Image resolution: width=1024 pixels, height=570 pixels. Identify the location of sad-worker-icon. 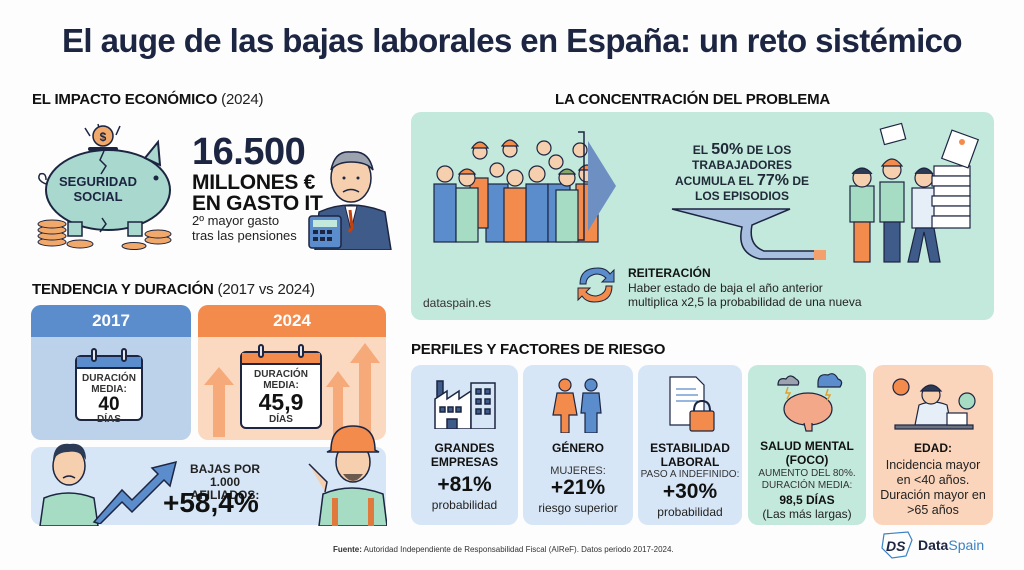
(69, 484).